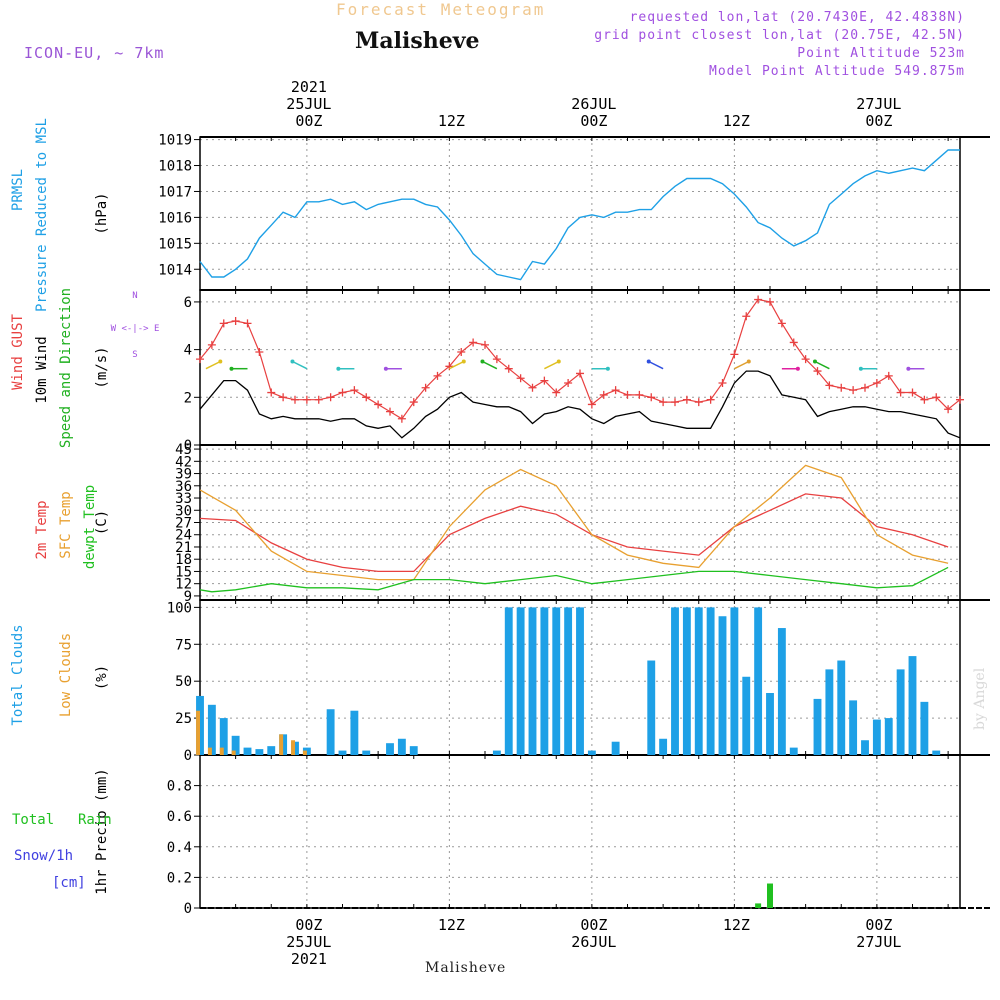 This screenshot has height=1000, width=1000. Describe the element at coordinates (102, 367) in the screenshot. I see `y-axis-label-wind: (m/s)` at that location.